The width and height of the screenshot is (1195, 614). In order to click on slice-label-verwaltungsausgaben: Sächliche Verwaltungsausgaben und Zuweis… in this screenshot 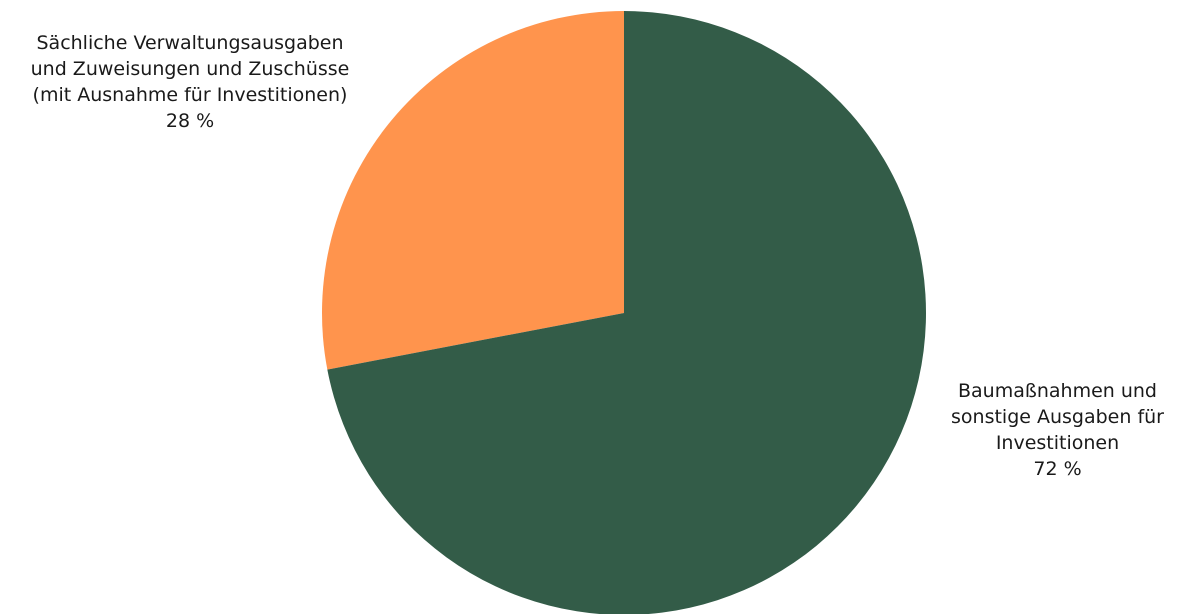, I will do `click(190, 82)`.